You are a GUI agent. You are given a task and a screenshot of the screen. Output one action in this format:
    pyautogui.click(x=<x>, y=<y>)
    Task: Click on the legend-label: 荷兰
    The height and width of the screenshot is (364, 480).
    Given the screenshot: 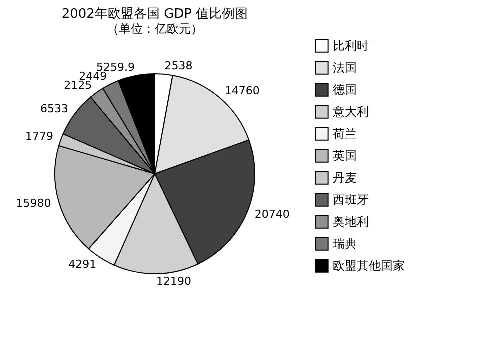 What is the action you would take?
    pyautogui.click(x=345, y=134)
    